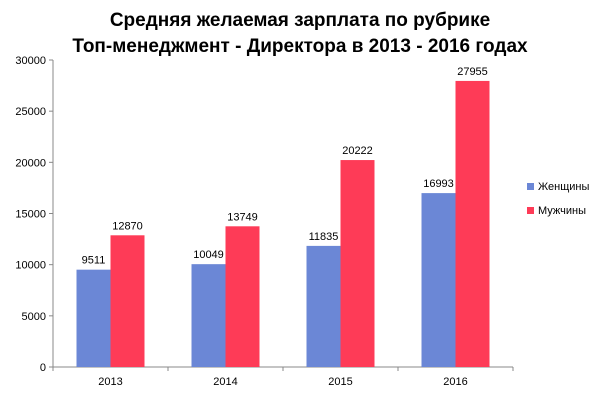 The width and height of the screenshot is (600, 400). Describe the element at coordinates (30, 61) in the screenshot. I see `y-tick-label: 30000` at that location.